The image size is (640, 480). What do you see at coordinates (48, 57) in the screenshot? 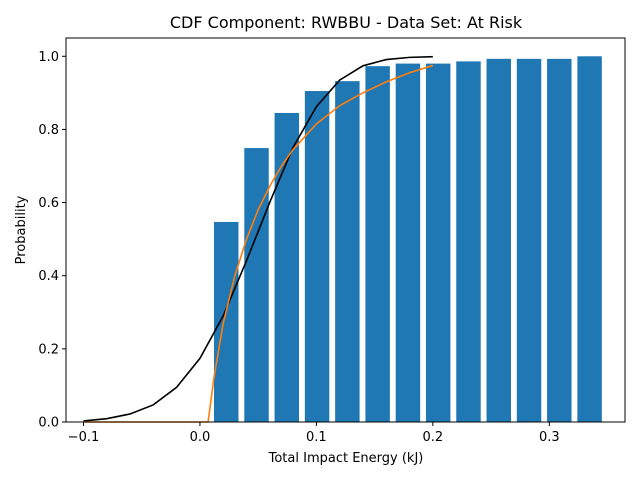
I see `y-tick-label: 1.0` at bounding box center [48, 57].